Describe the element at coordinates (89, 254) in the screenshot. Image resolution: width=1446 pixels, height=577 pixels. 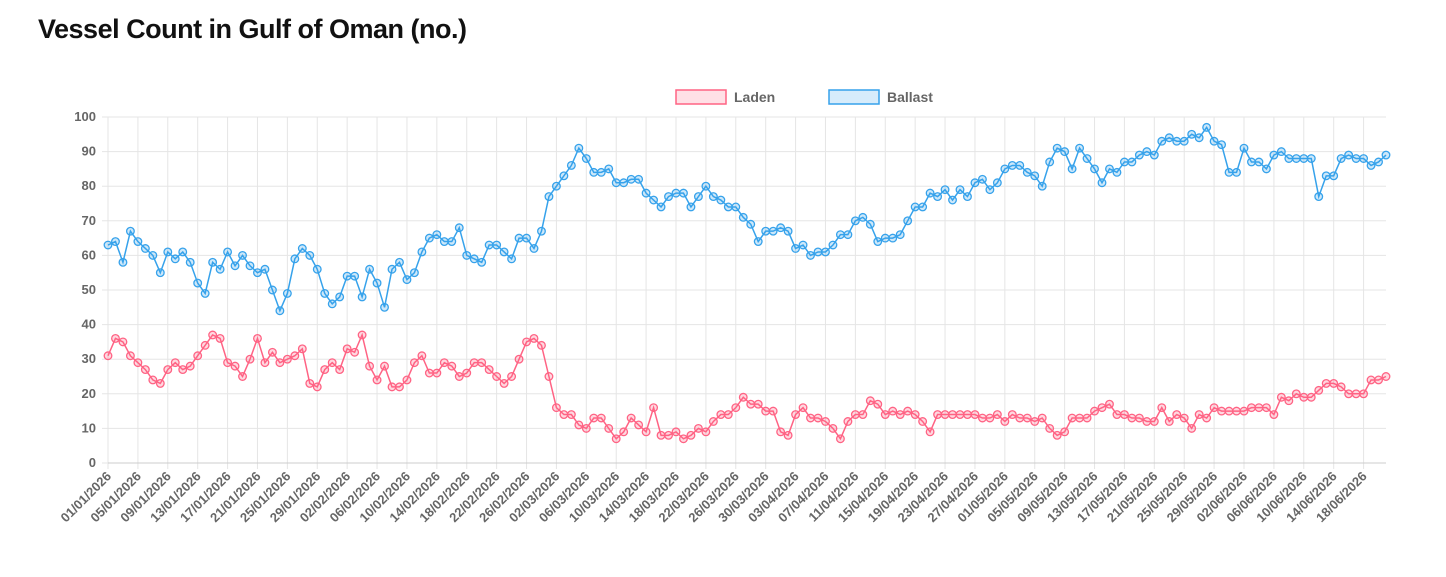
I see `y-tick-label: 60` at that location.